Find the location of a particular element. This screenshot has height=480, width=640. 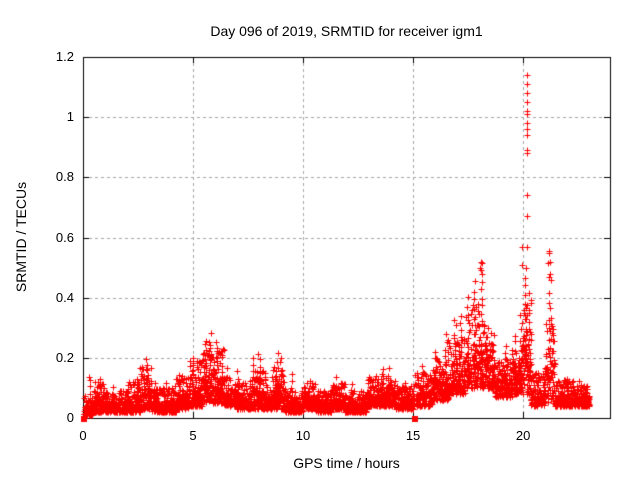

y-tick-label: 1 is located at coordinates (70, 117).